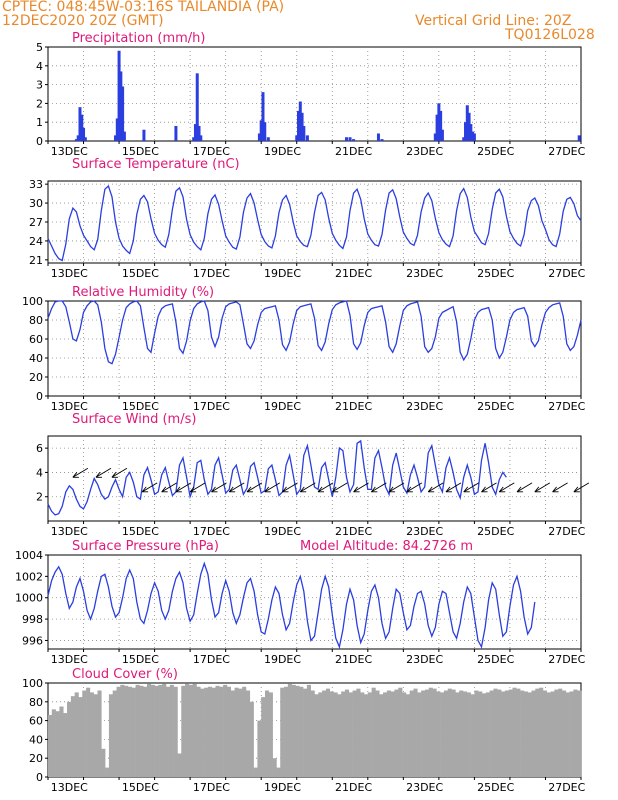 The height and width of the screenshot is (800, 618). Describe the element at coordinates (39, 448) in the screenshot. I see `y-tick-label: 6` at that location.